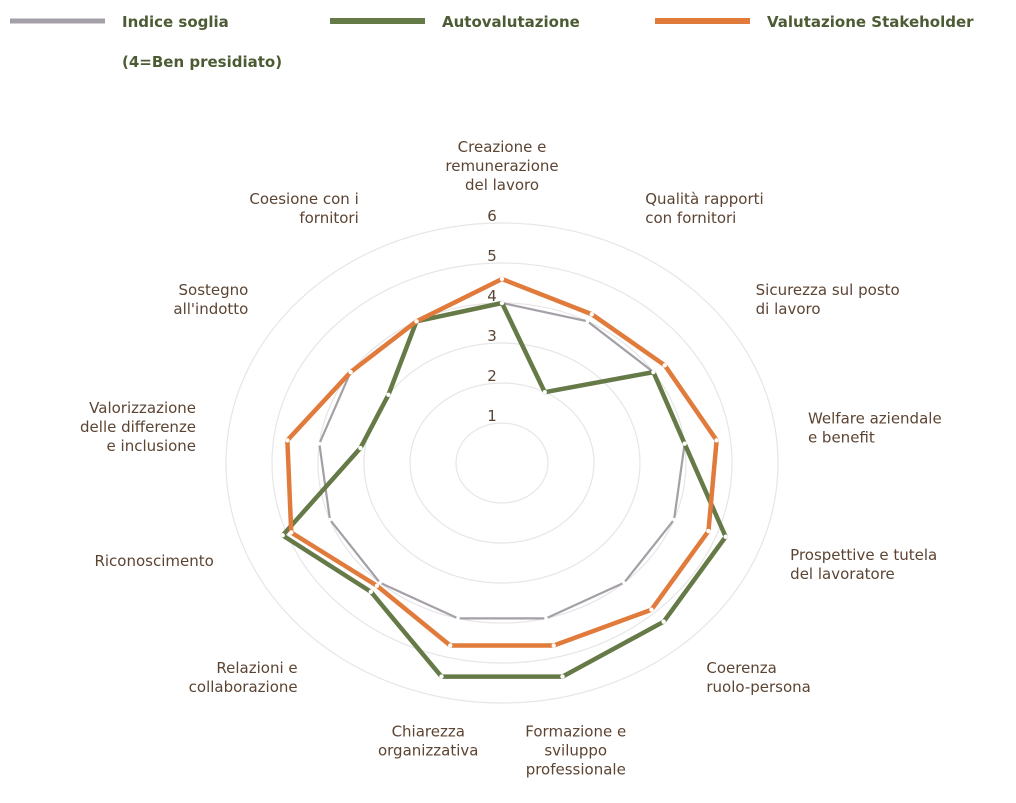 The image size is (1016, 803). I want to click on category-label: Coerenza ruolo-persona, so click(758, 677).